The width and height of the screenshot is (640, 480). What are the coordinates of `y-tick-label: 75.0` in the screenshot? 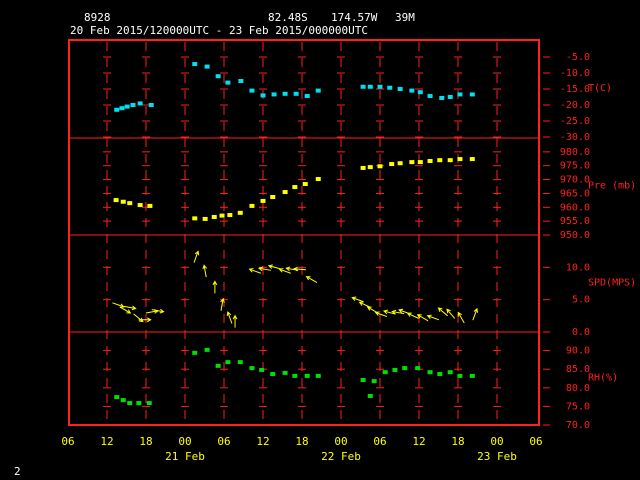 It's located at (578, 406).